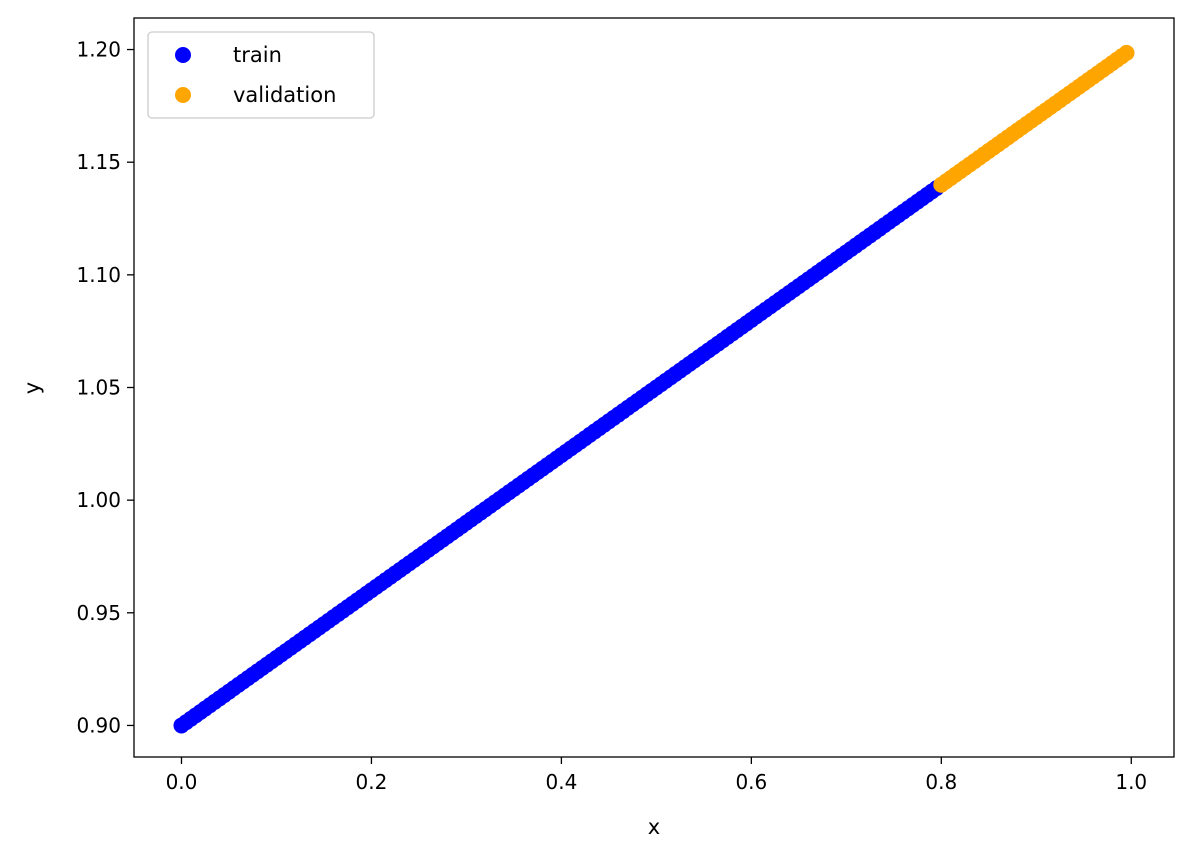  What do you see at coordinates (98, 388) in the screenshot?
I see `y-tick-label: 1.05` at bounding box center [98, 388].